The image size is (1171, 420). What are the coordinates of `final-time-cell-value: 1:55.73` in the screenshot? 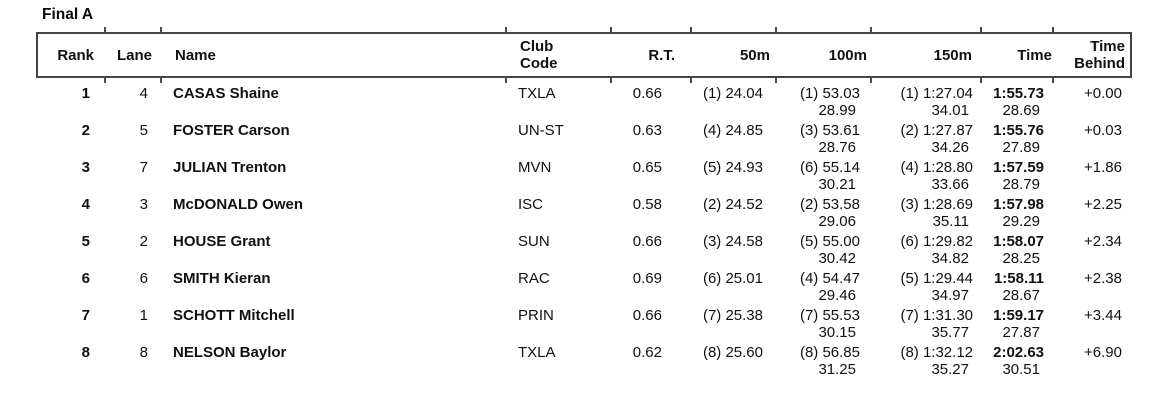 It's located at (1018, 93).